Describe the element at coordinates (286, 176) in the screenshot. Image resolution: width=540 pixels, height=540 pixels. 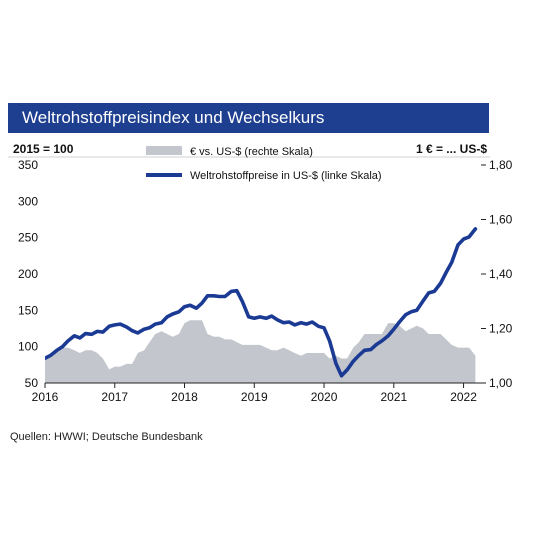
I see `legend-label-index: Weltrohstoffpreise in US-$ (linke Skala)` at that location.